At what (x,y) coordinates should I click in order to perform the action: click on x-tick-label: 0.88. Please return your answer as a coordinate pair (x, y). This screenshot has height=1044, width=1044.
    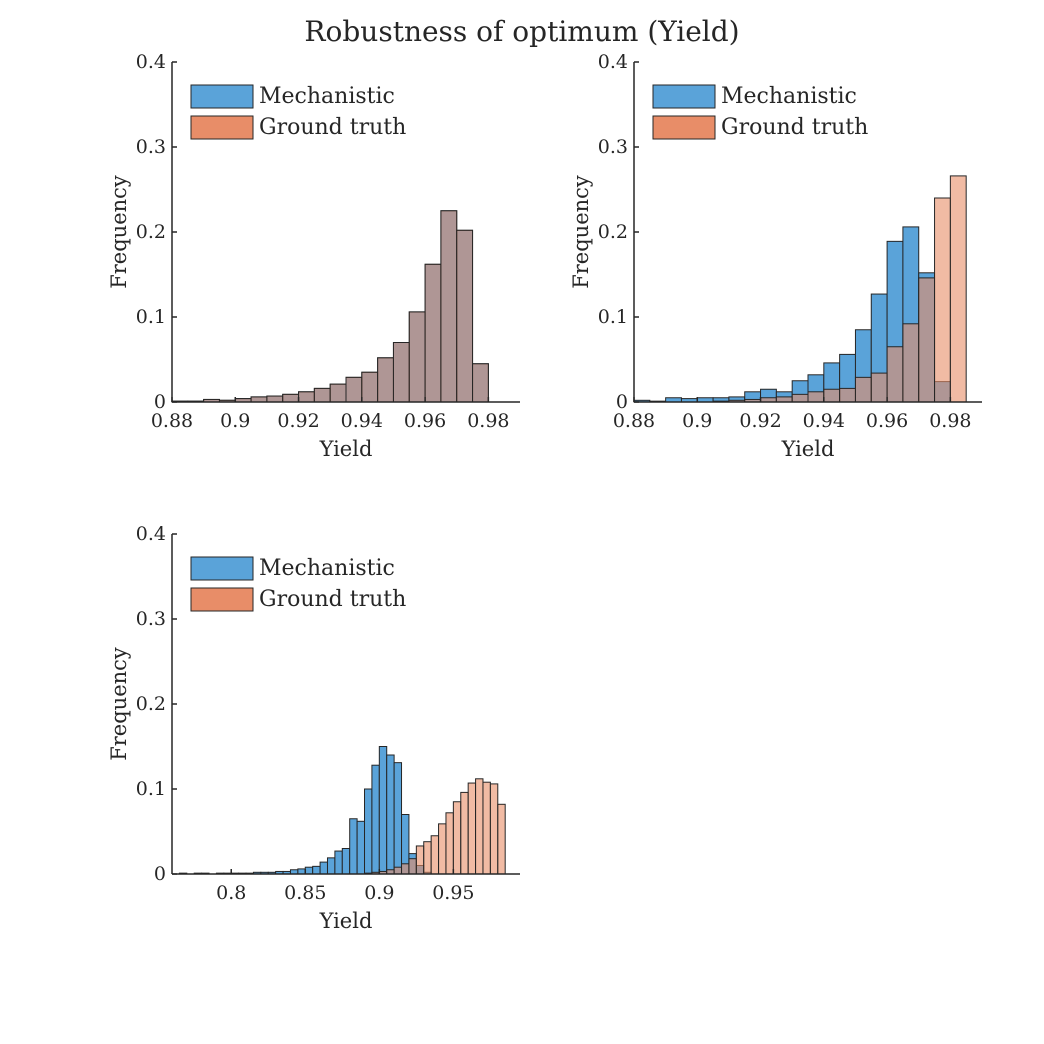
    Looking at the image, I should click on (172, 421).